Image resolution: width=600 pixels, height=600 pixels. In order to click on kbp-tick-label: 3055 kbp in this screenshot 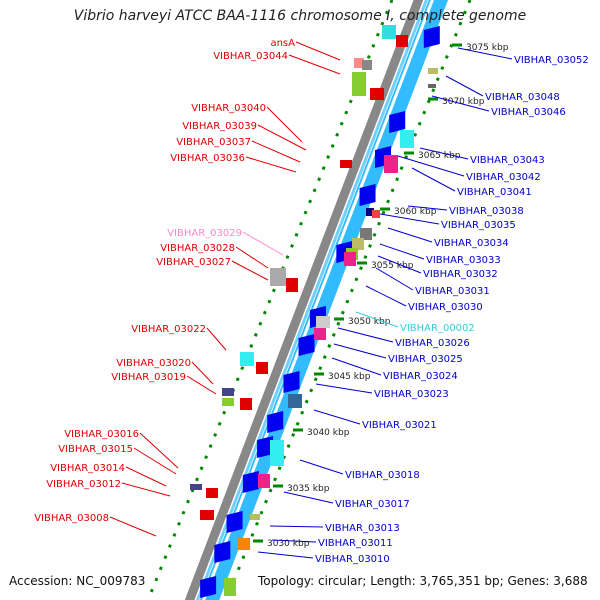, I will do `click(392, 266)`.